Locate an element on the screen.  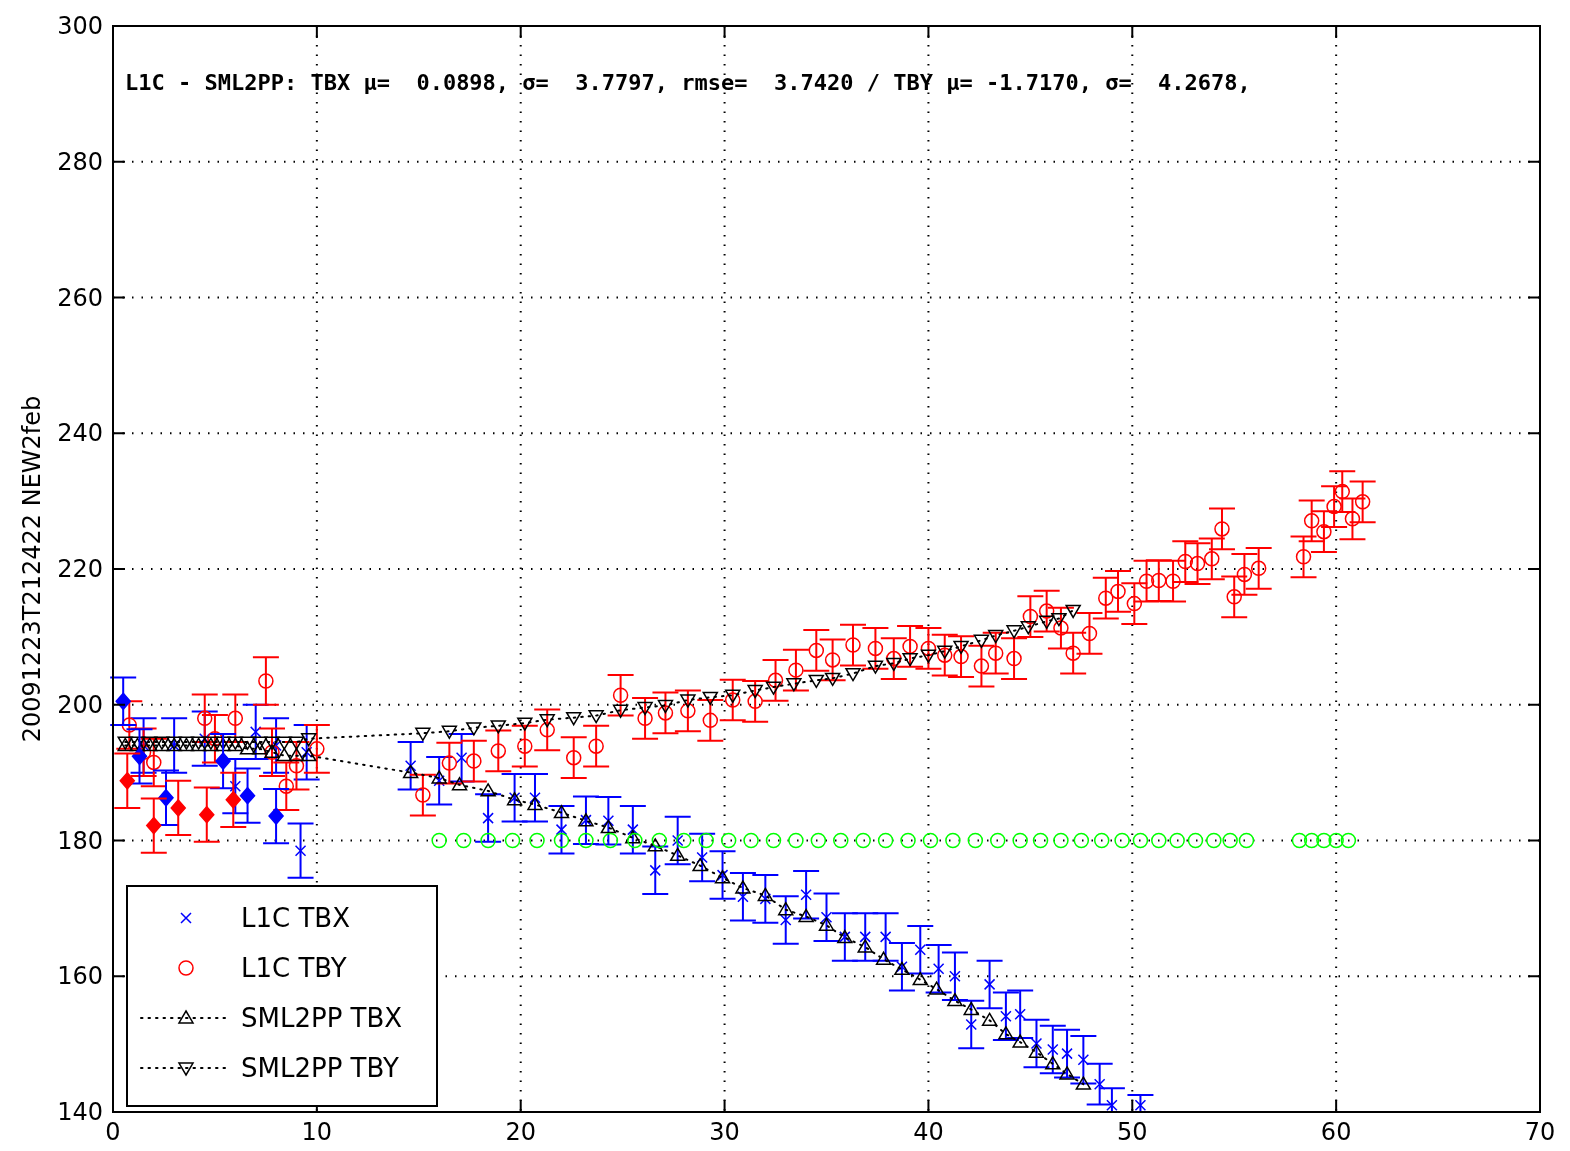
legend-label: L1C TBX is located at coordinates (295, 918).